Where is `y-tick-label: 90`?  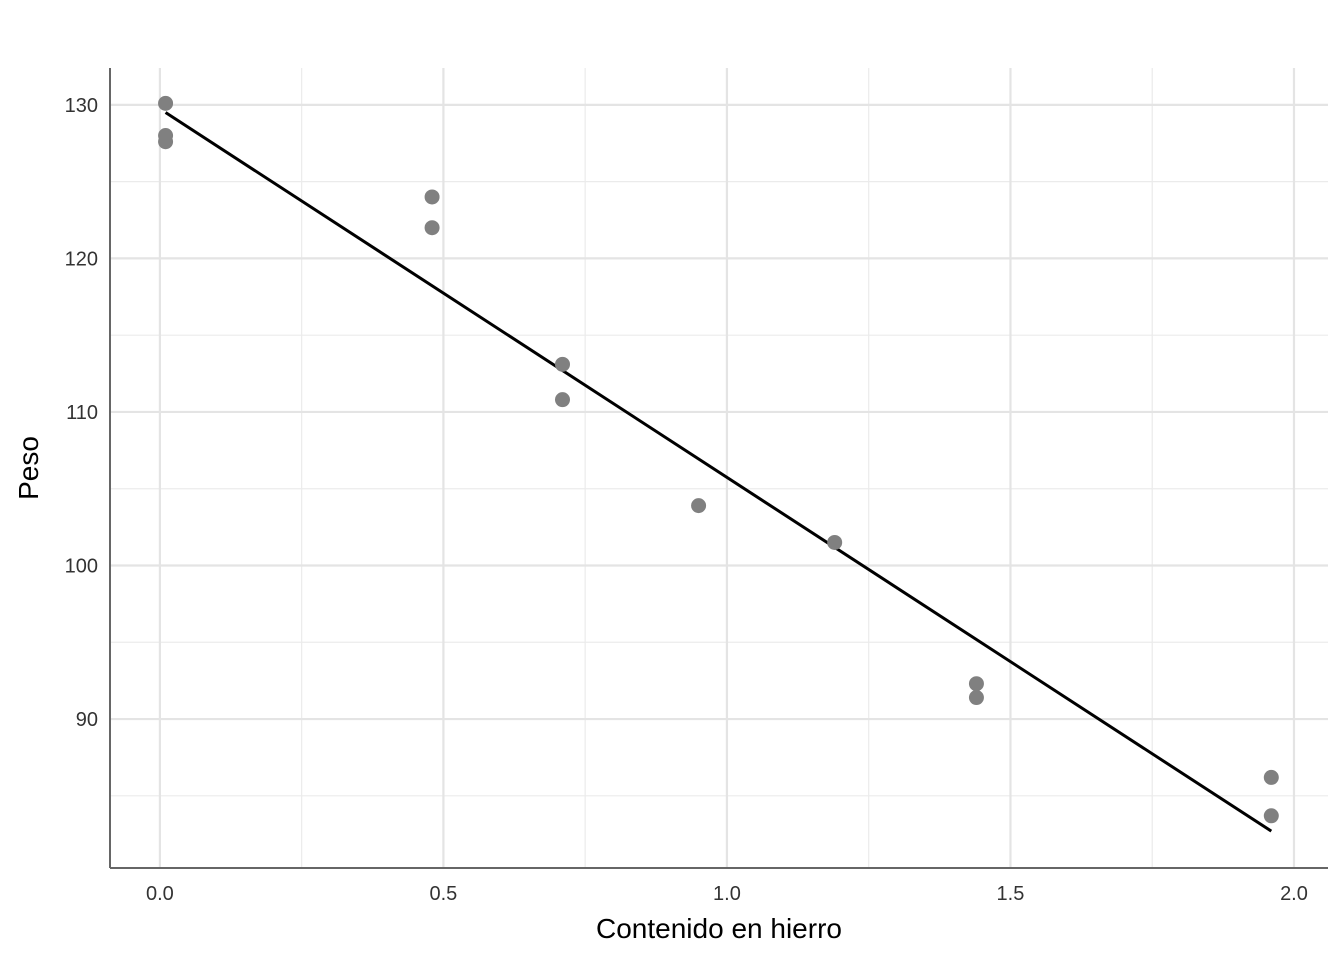 y-tick-label: 90 is located at coordinates (87, 720).